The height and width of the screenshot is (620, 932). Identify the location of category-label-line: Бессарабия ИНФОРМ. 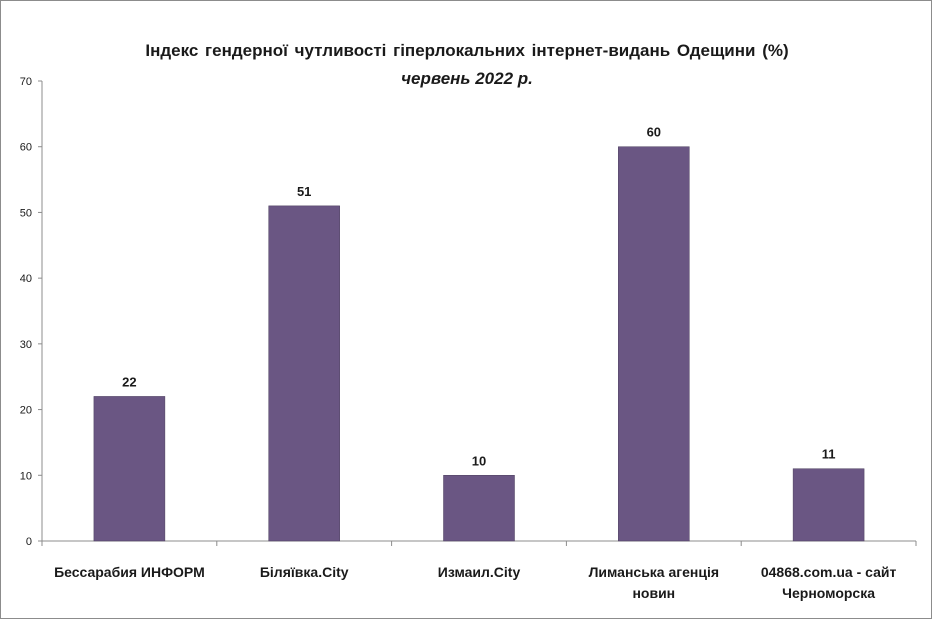
(129, 572).